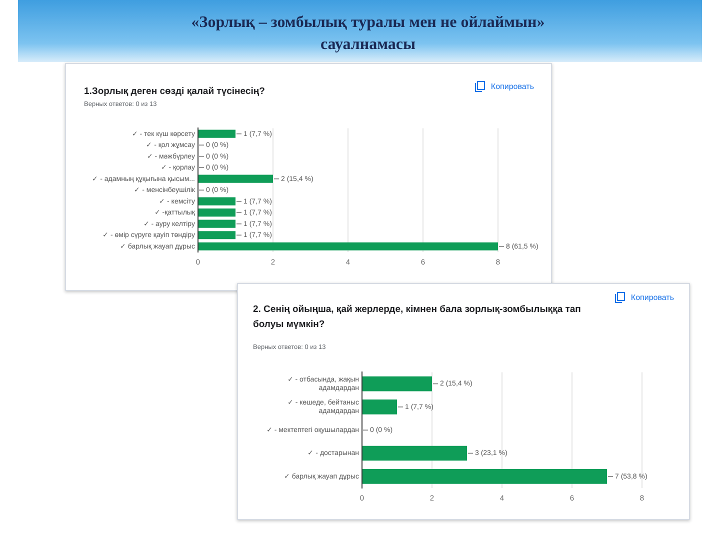 The width and height of the screenshot is (720, 540). Describe the element at coordinates (417, 317) in the screenshot. I see `chart-title: 2. Сенің ойыңша, қай жерлерде, кімнен бала зорлық-зомбылыққа тап болуы мүмкін?` at that location.